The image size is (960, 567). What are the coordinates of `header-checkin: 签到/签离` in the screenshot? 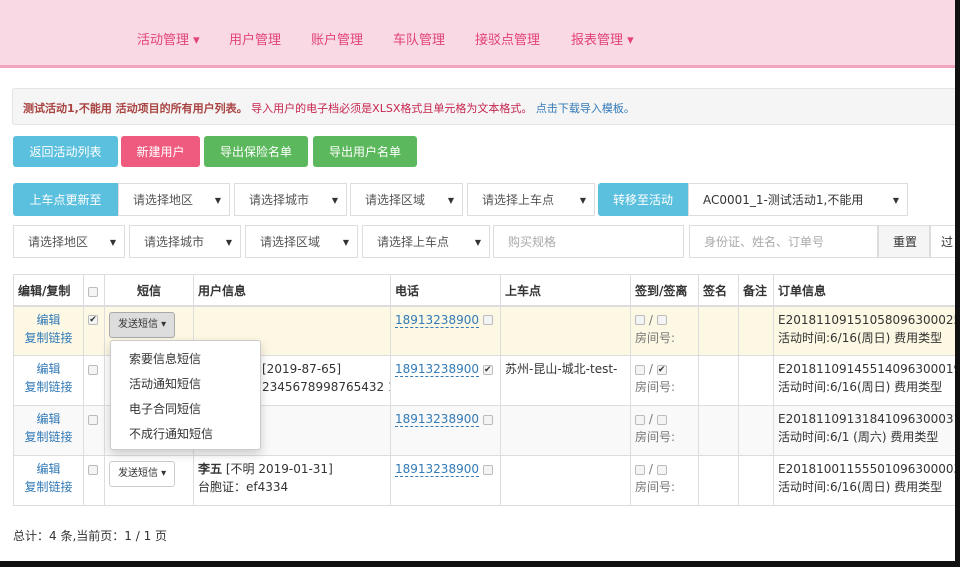 It's located at (664, 290).